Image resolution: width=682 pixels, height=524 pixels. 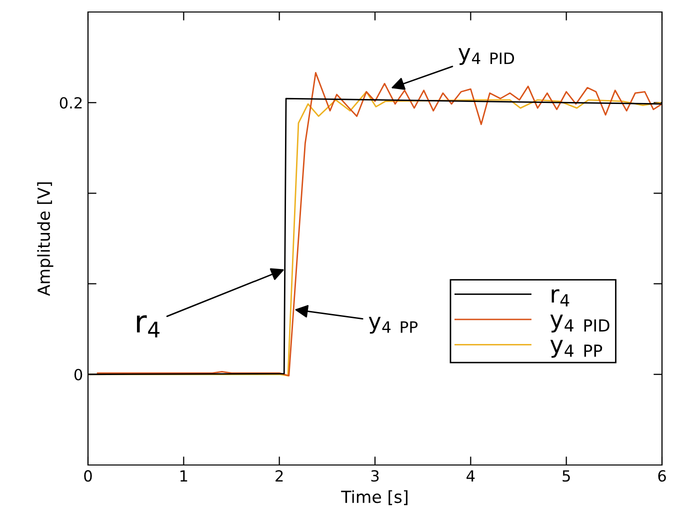 I want to click on x-tick-label: 0, so click(x=88, y=476).